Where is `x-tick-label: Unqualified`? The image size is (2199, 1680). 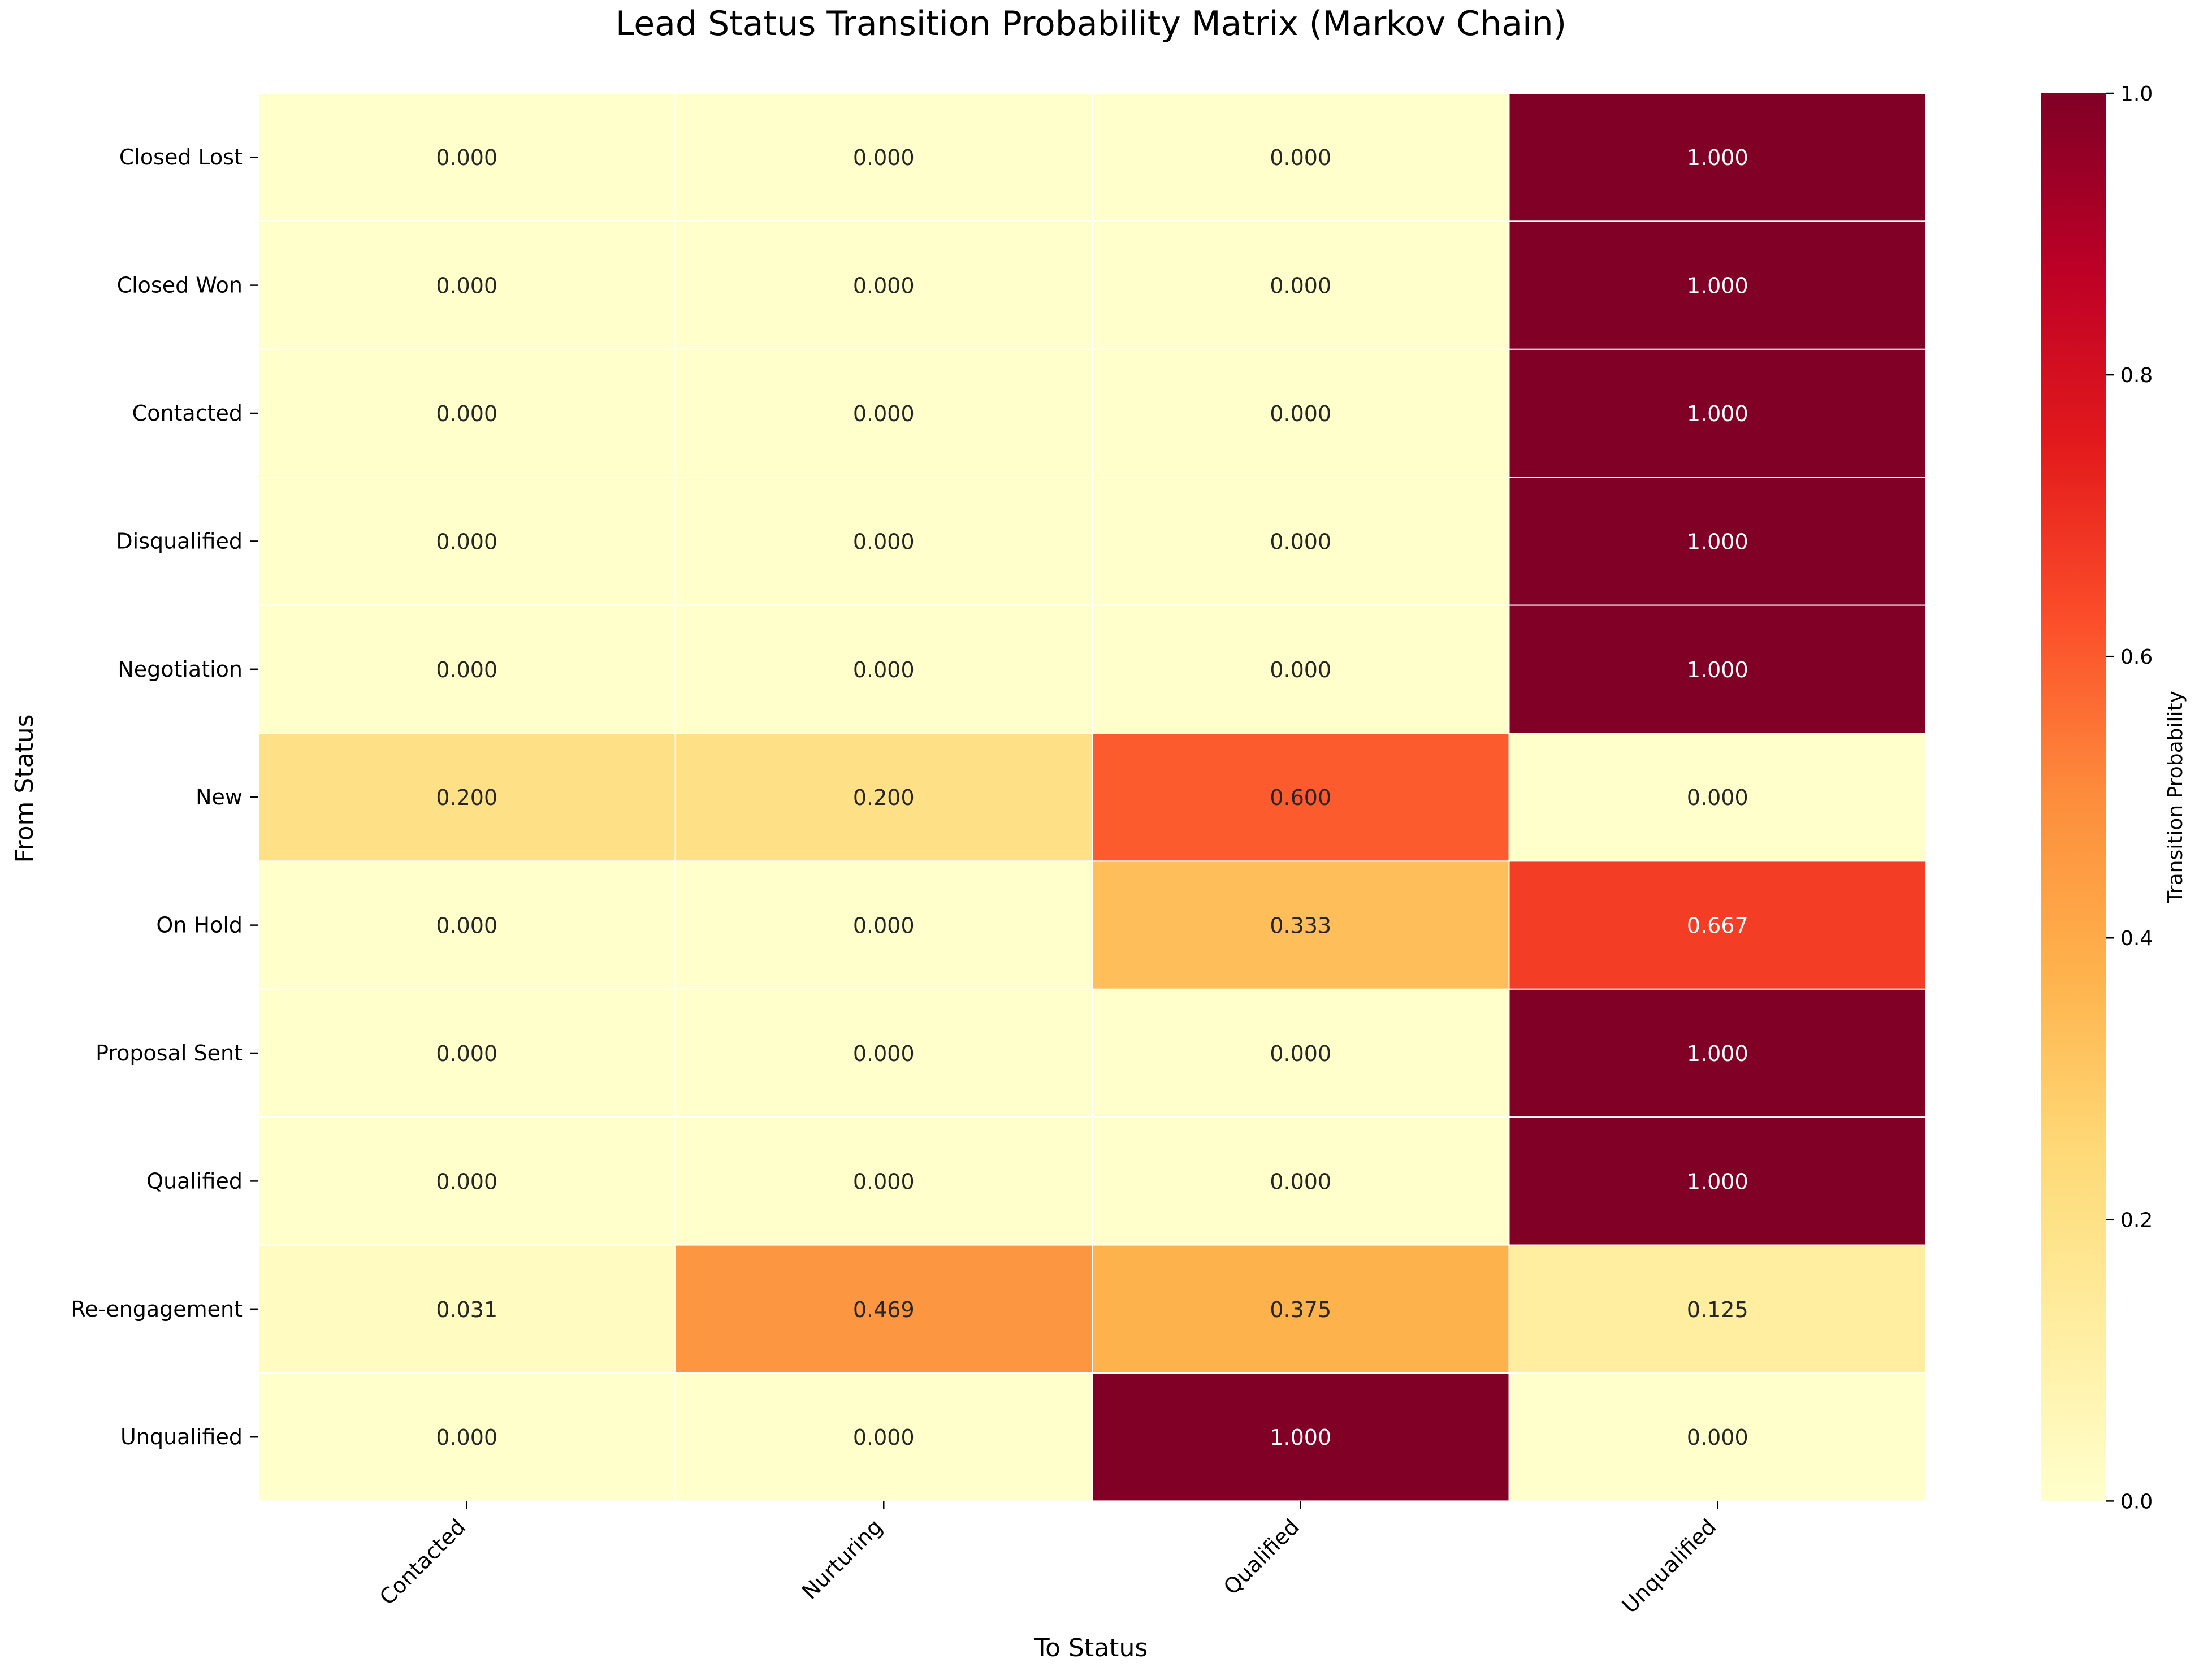
x-tick-label: Unqualified is located at coordinates (1669, 1566).